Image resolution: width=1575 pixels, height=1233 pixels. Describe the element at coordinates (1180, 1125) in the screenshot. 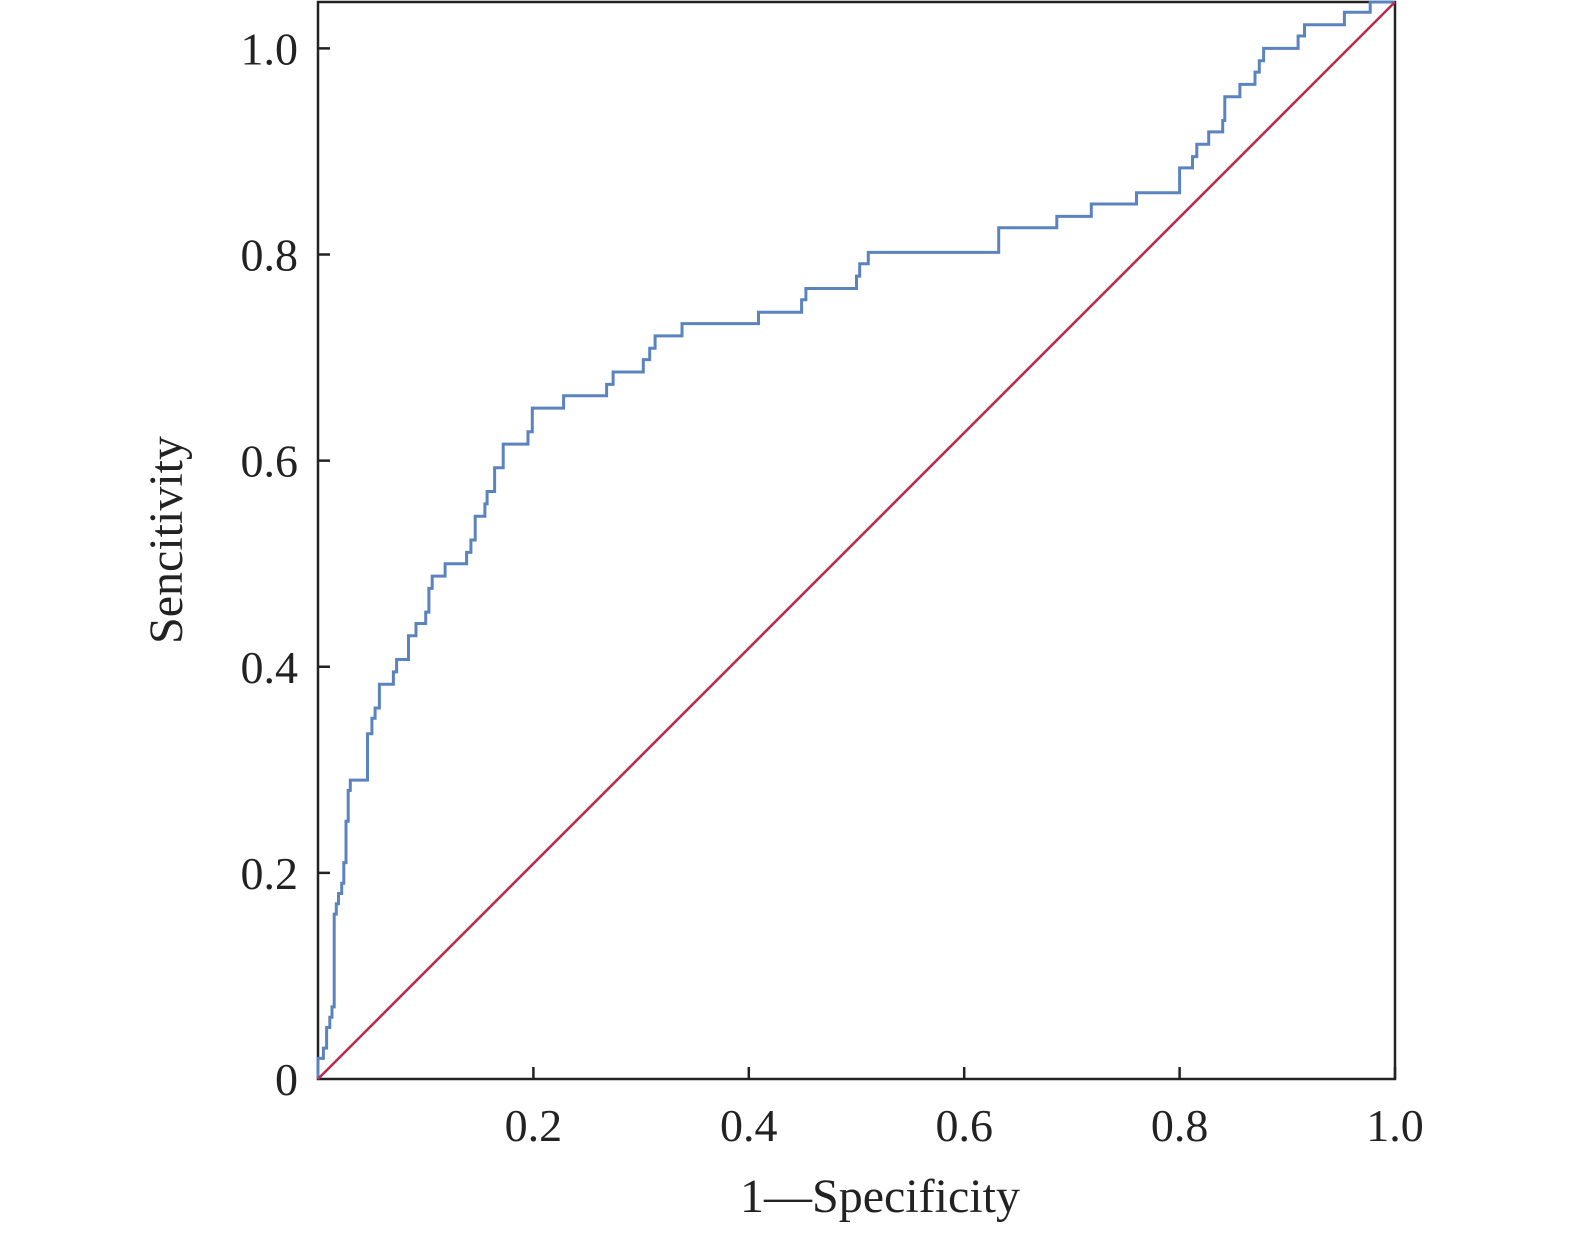

I see `x-tick-label: 0.8` at that location.